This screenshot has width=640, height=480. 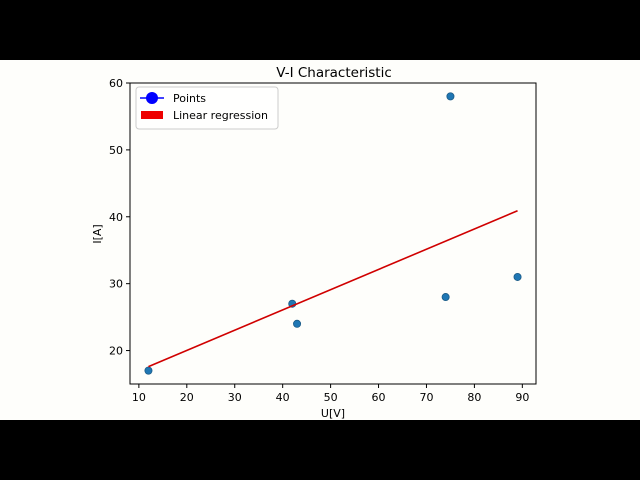 What do you see at coordinates (116, 284) in the screenshot?
I see `y-tick-label: 30` at bounding box center [116, 284].